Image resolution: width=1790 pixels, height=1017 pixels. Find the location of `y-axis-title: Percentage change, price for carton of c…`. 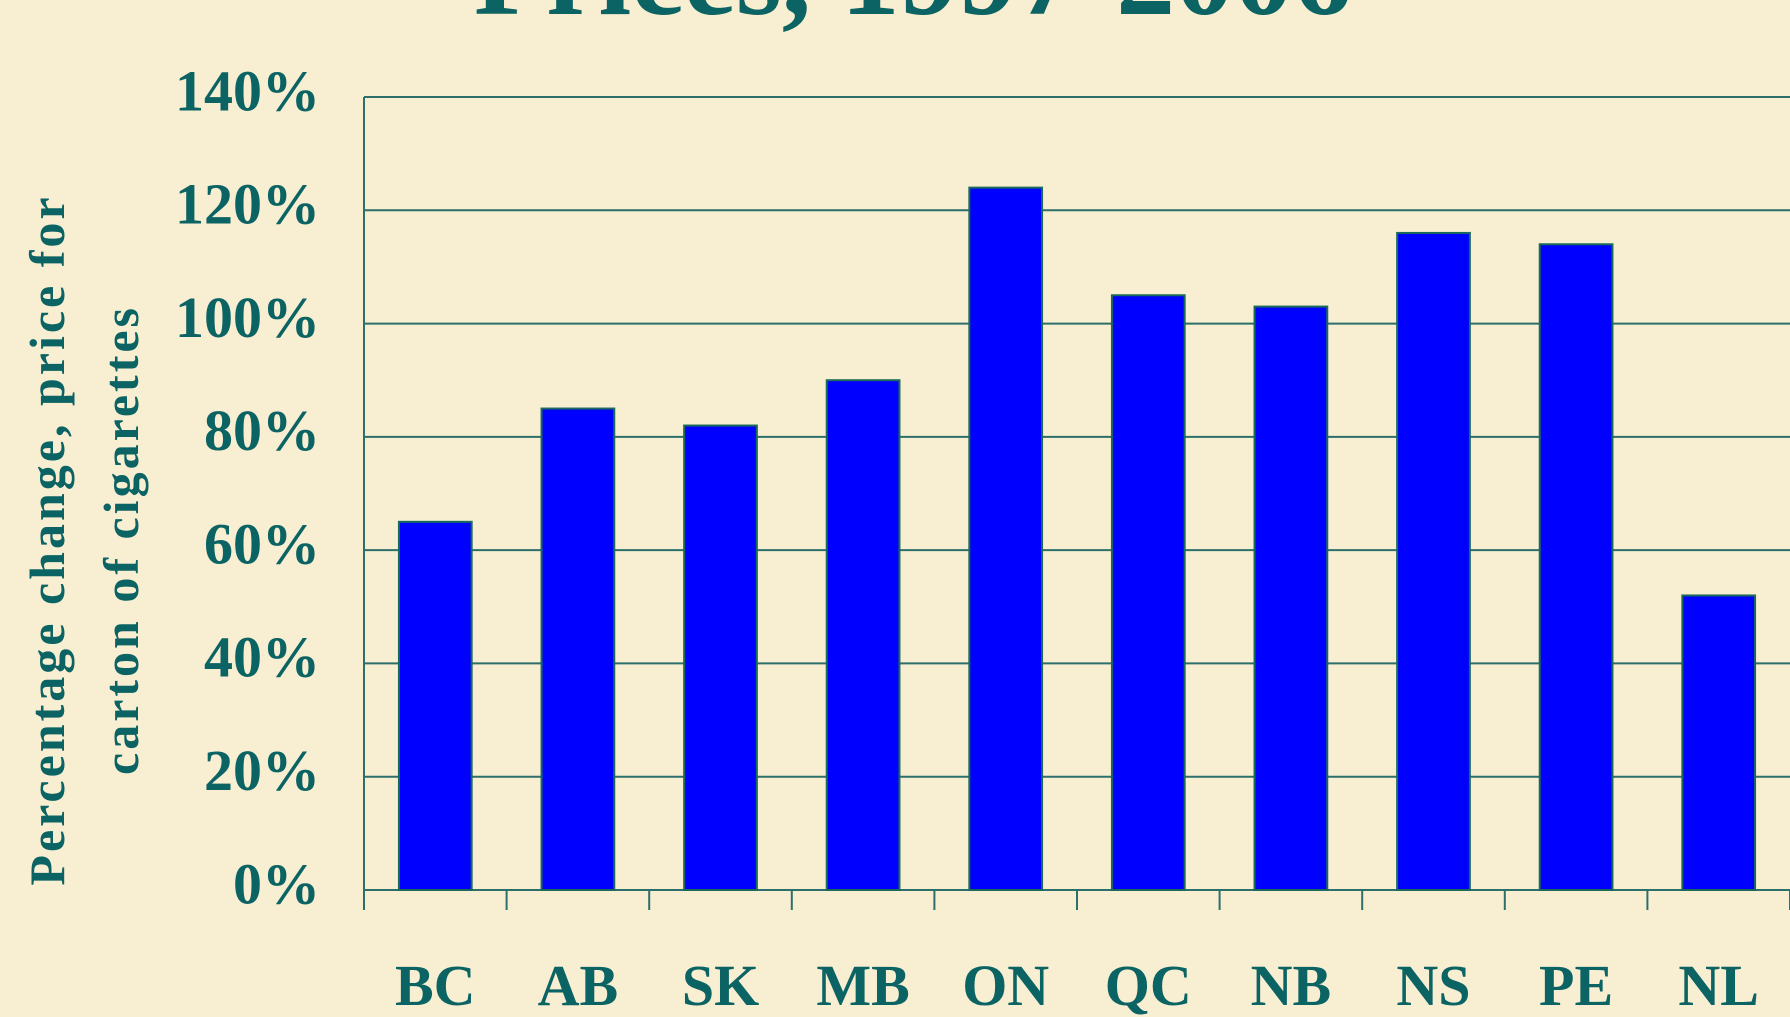

y-axis-title: Percentage change, price for carton of c… is located at coordinates (84, 539).